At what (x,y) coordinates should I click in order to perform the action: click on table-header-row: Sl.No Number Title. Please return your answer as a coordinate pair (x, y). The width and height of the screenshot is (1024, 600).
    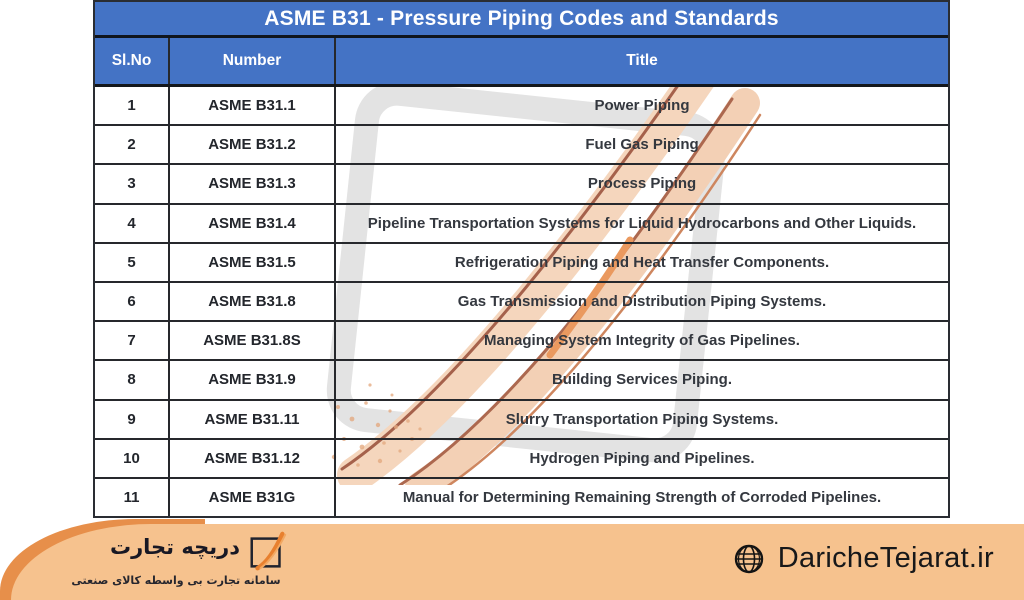
    Looking at the image, I should click on (521, 62).